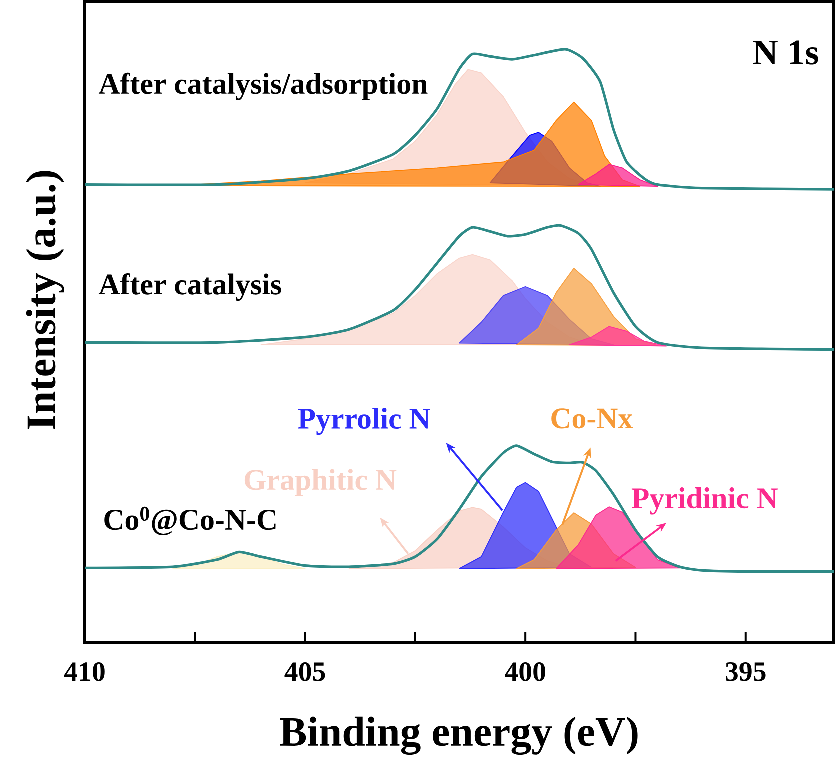 This screenshot has height=765, width=836. What do you see at coordinates (305, 672) in the screenshot?
I see `x-tick-label: 405` at bounding box center [305, 672].